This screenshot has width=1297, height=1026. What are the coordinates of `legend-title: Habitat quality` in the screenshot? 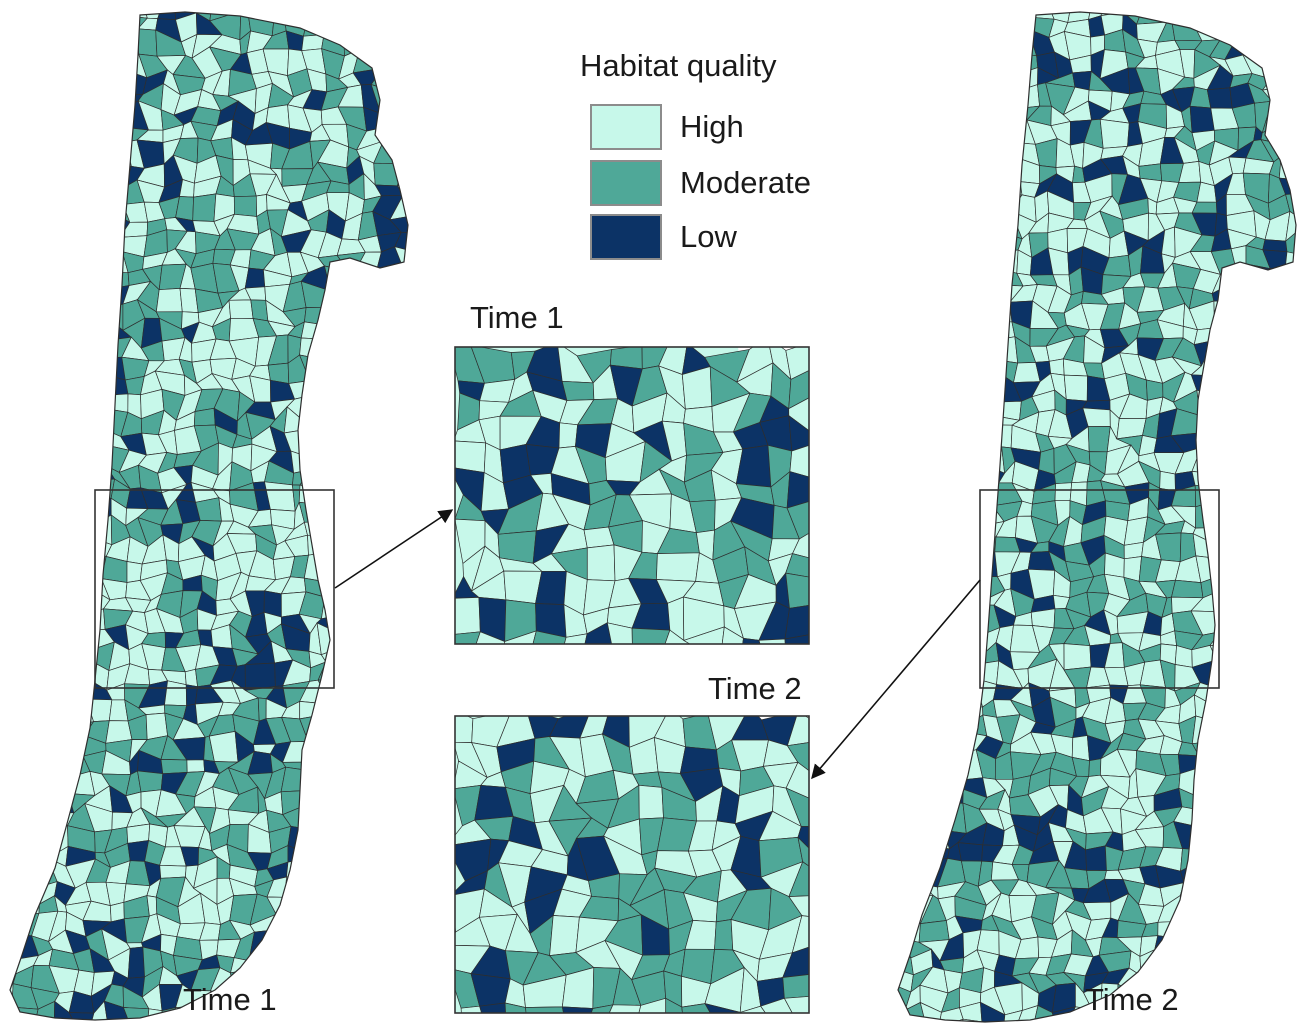 It's located at (678, 65).